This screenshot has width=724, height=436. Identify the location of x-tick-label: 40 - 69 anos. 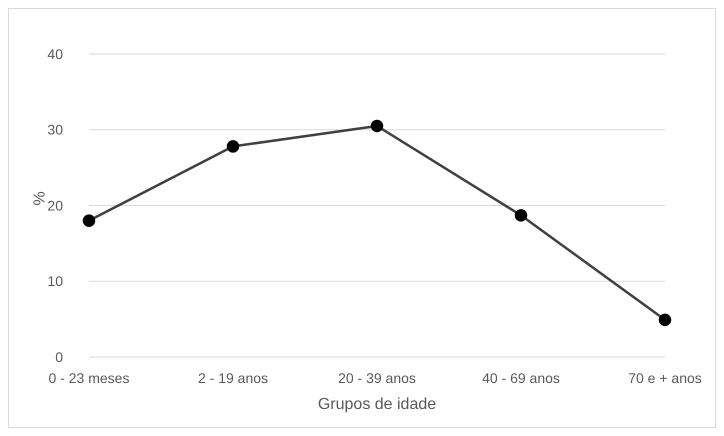
(521, 378).